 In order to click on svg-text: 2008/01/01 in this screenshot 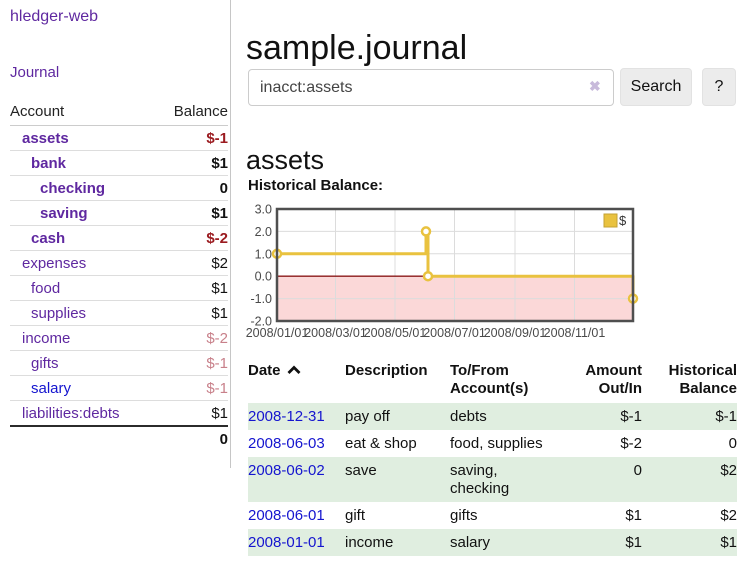, I will do `click(277, 333)`.